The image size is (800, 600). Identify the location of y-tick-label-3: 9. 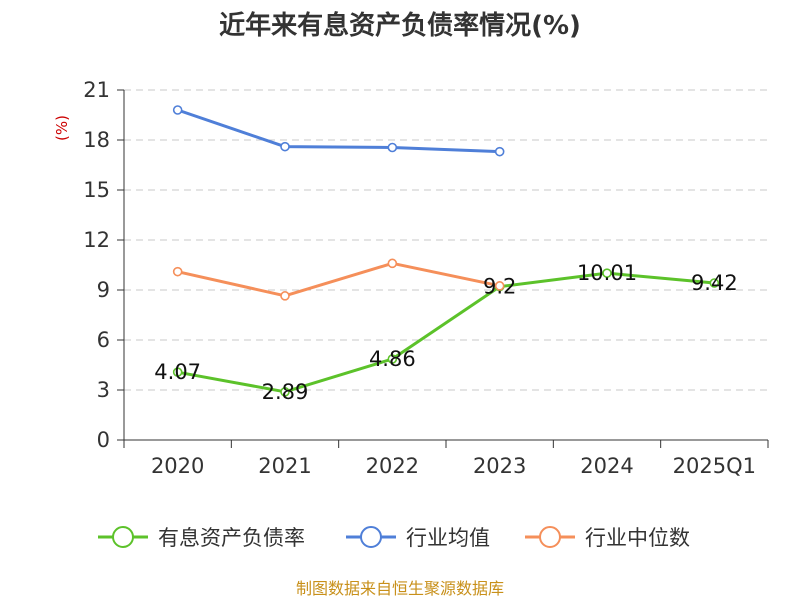
(103, 290).